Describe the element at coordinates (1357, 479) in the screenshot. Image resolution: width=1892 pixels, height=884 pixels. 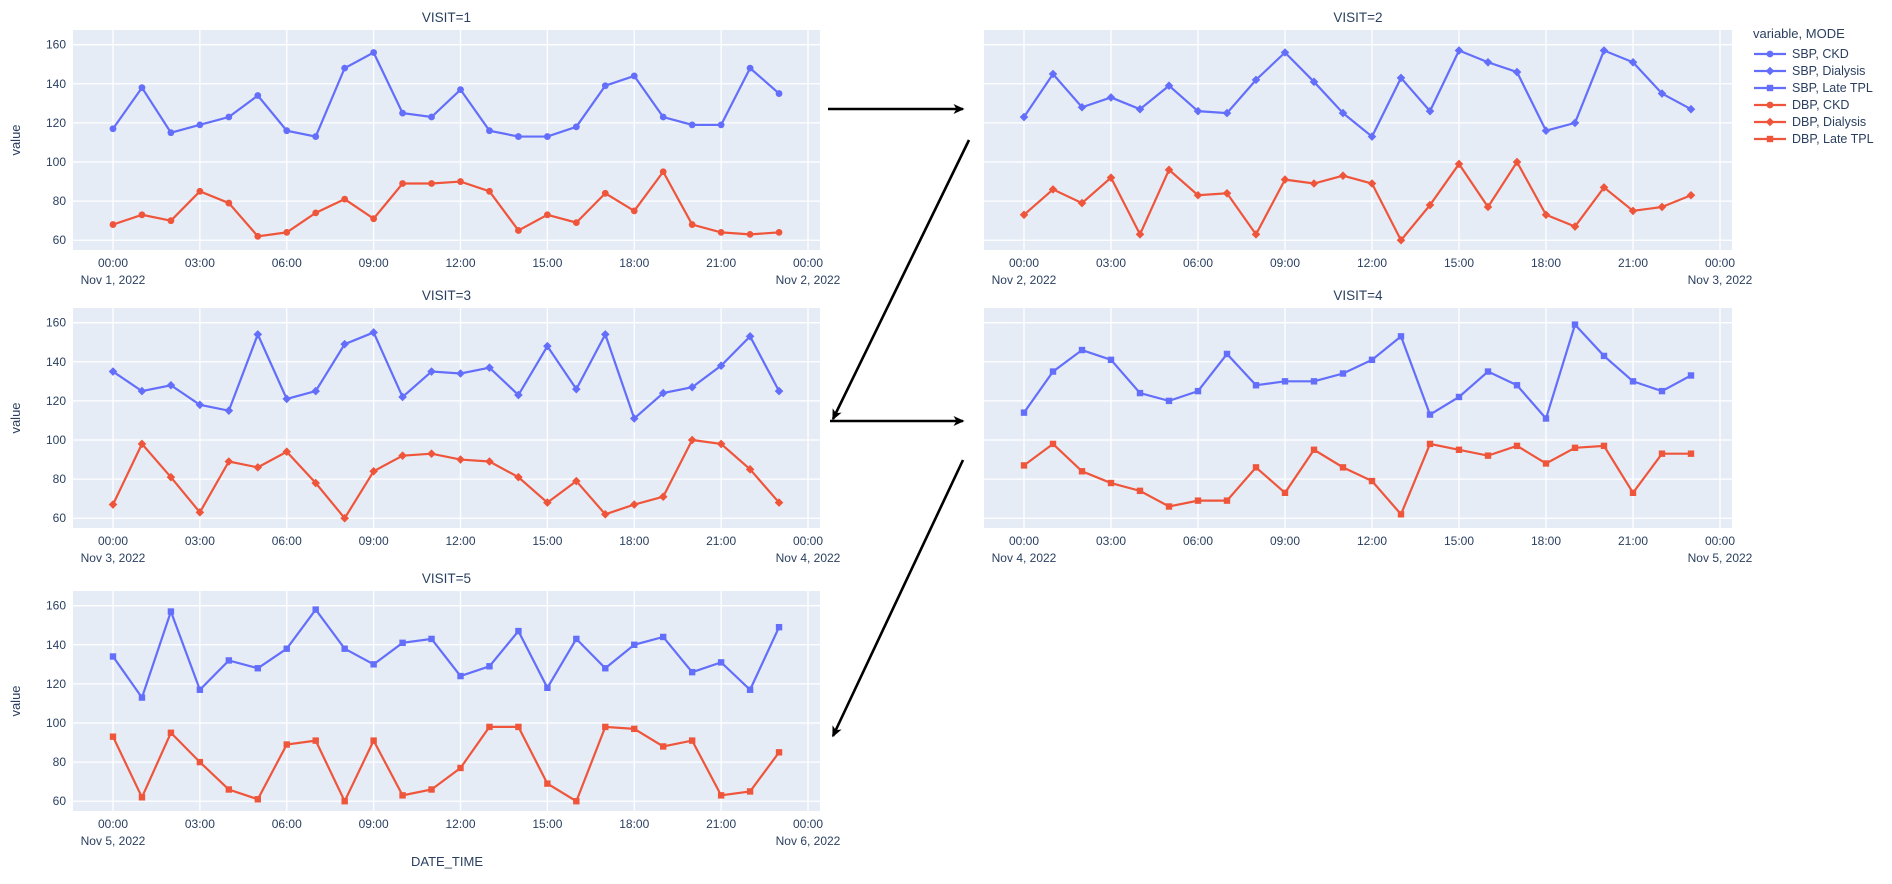
I see `trace-dbp-late-tpl` at that location.